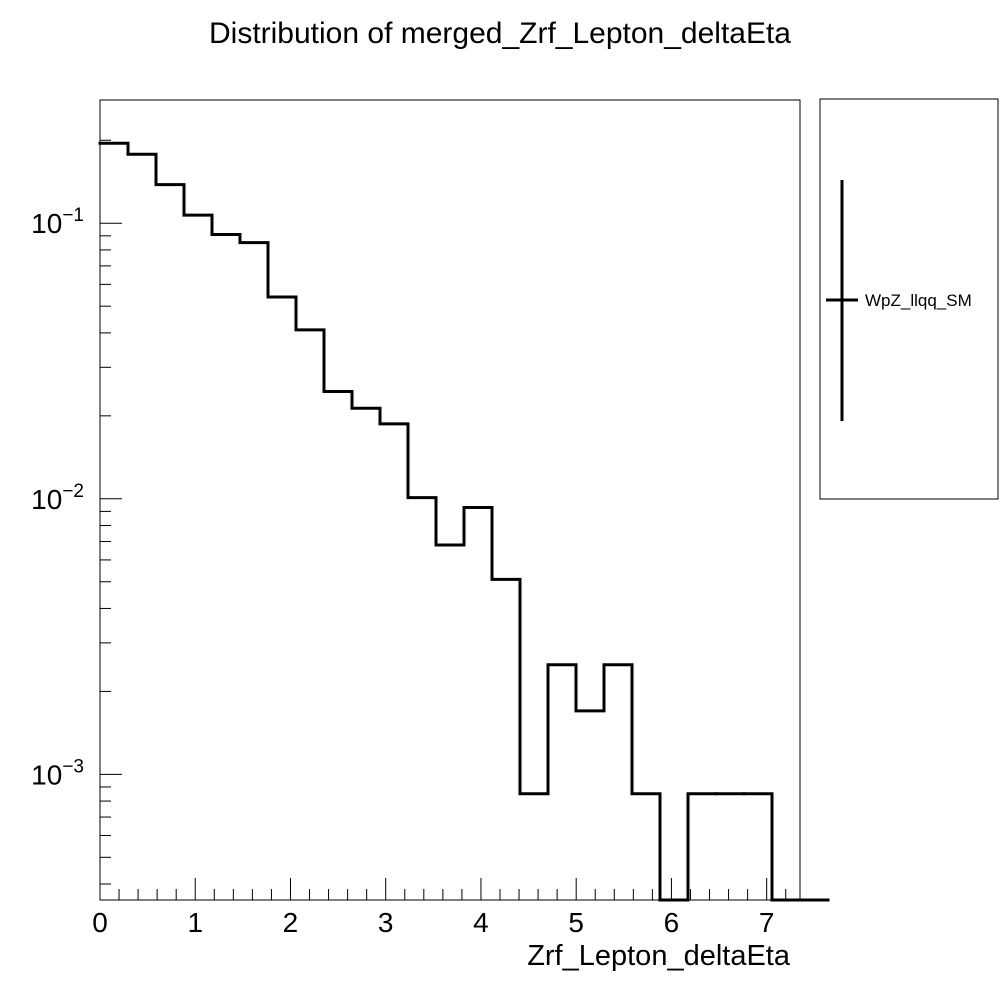 This screenshot has width=1000, height=1000. I want to click on x-axis-label: Zrf_Lepton_deltaEta, so click(659, 956).